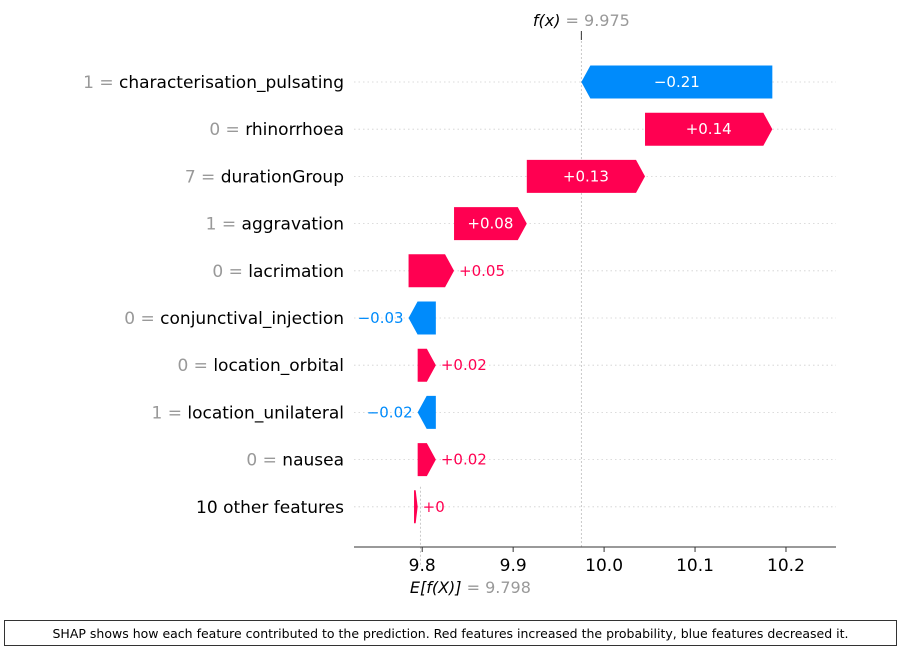 The width and height of the screenshot is (904, 651). I want to click on contribution-label-7: +0.02, so click(464, 365).